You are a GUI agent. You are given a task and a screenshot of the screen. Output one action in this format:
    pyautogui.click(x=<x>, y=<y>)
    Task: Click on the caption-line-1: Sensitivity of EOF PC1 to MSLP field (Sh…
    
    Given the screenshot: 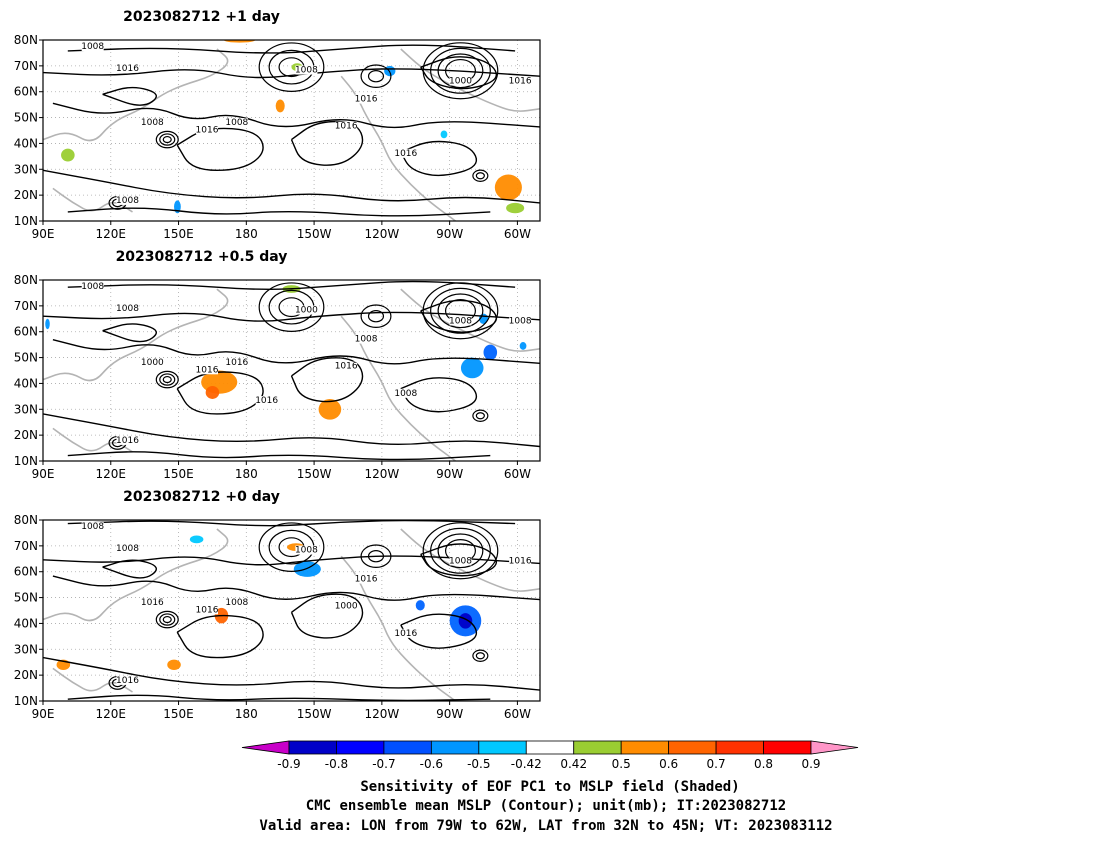 What is the action you would take?
    pyautogui.click(x=549, y=787)
    